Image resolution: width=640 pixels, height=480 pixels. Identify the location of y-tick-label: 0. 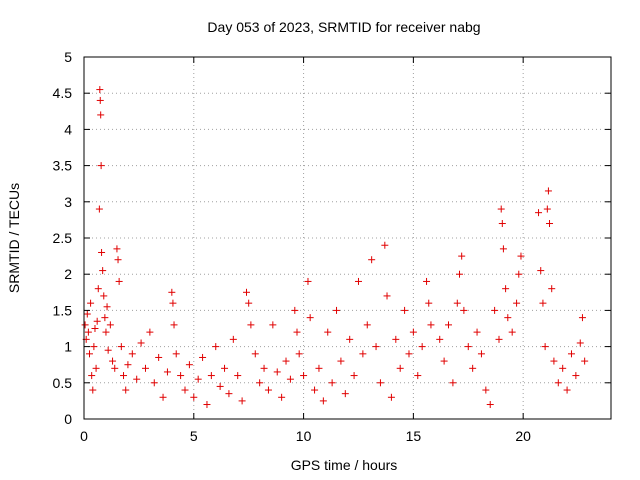
(68, 419).